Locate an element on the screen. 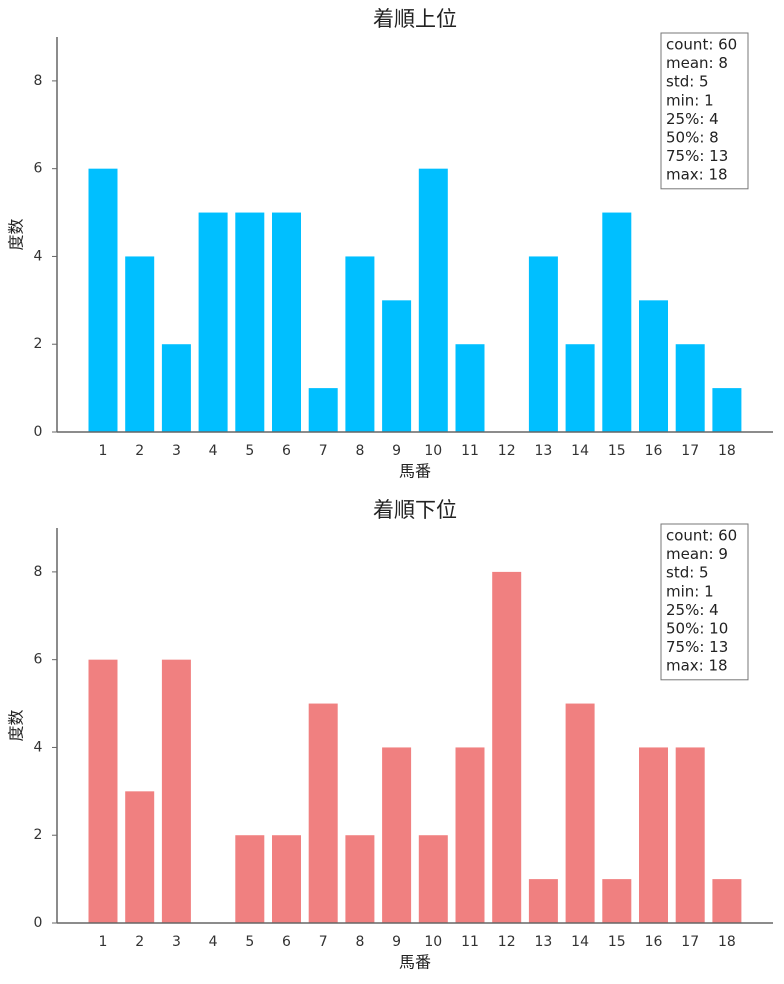  x-tick-label: 8 is located at coordinates (359, 451).